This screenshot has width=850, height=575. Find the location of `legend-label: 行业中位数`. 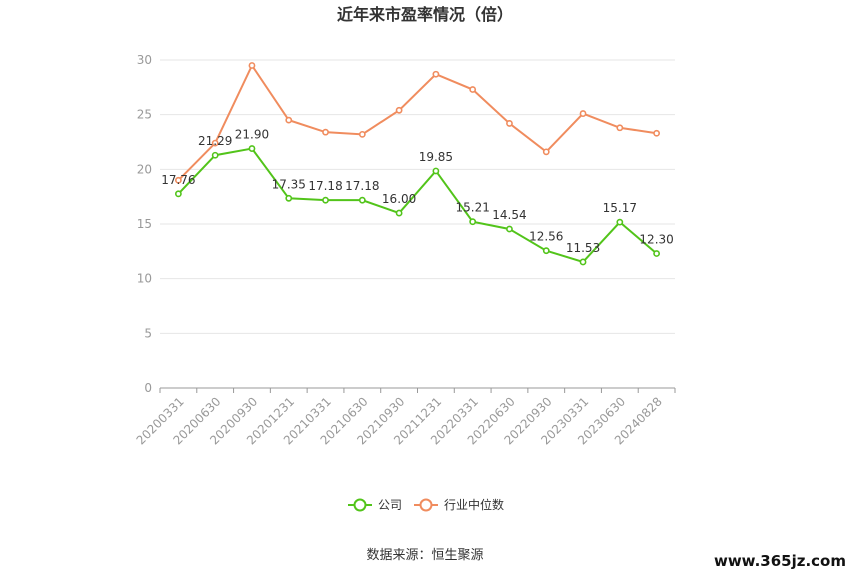

legend-label: 行业中位数 is located at coordinates (474, 504).